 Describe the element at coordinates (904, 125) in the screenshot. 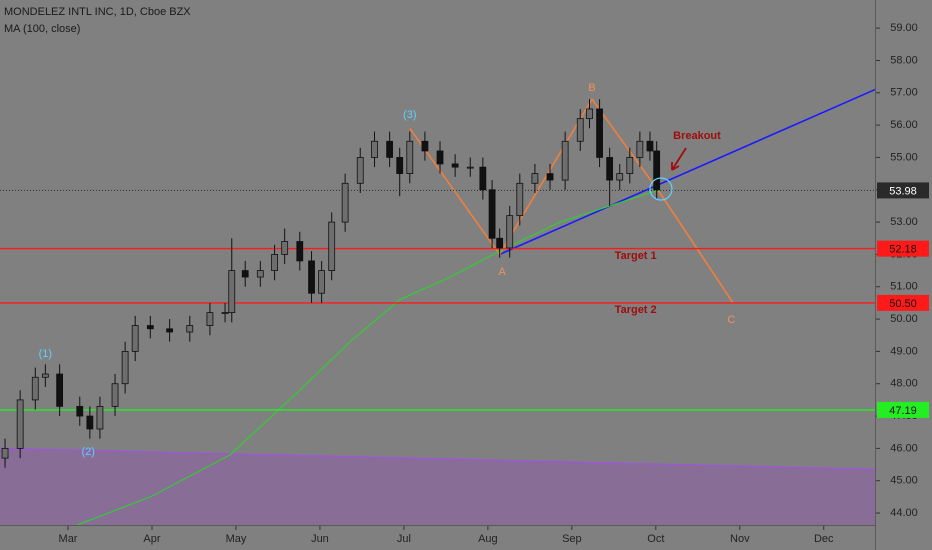

I see `y-tick-label: 56.00` at that location.